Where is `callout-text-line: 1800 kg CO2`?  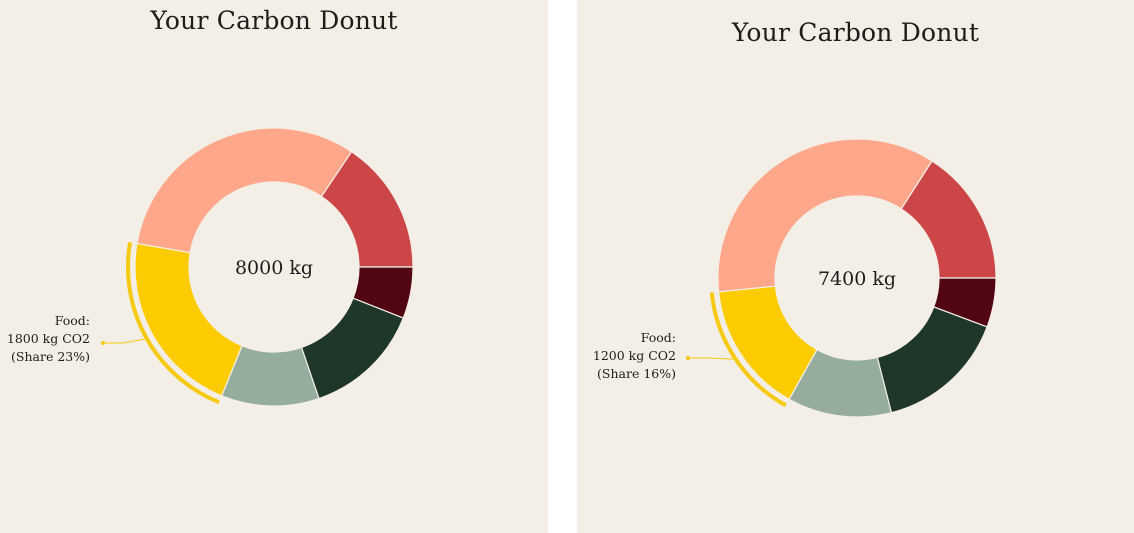
callout-text-line: 1800 kg CO2 is located at coordinates (48, 338).